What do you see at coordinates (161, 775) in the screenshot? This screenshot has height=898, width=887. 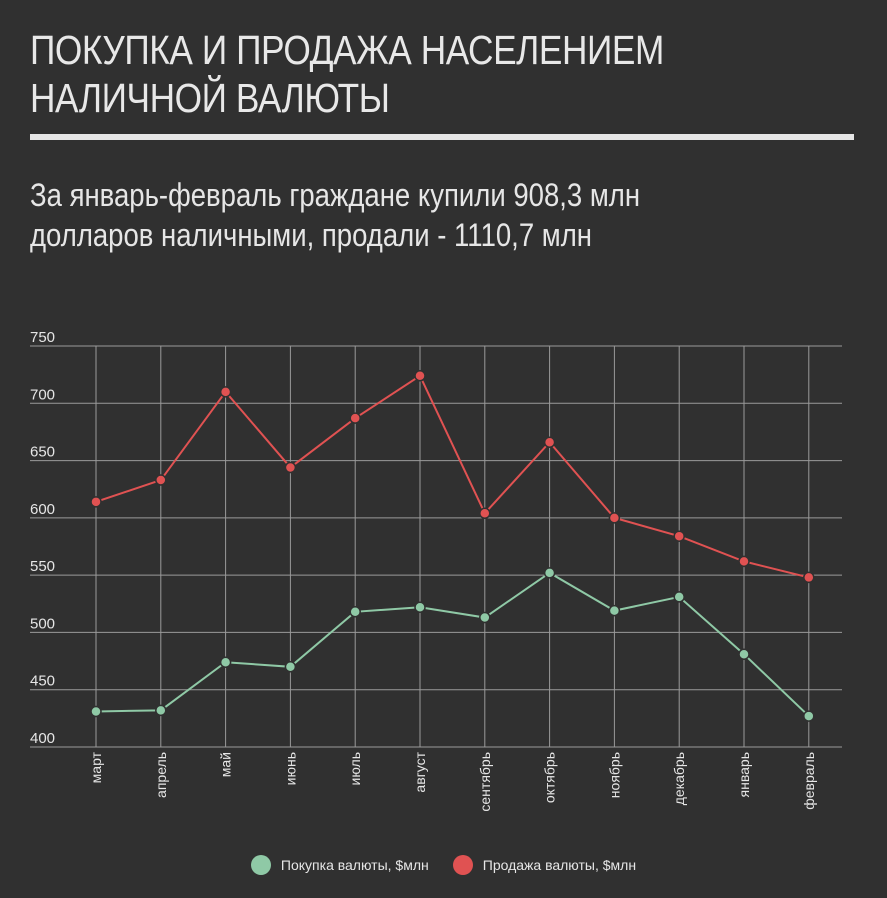 I see `x-tick-label: апрель` at bounding box center [161, 775].